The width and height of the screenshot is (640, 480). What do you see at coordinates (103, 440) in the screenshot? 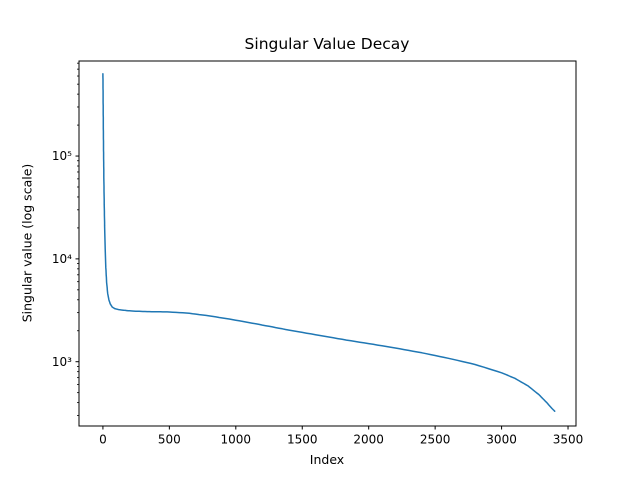
I see `x-tick-label: 0` at bounding box center [103, 440].